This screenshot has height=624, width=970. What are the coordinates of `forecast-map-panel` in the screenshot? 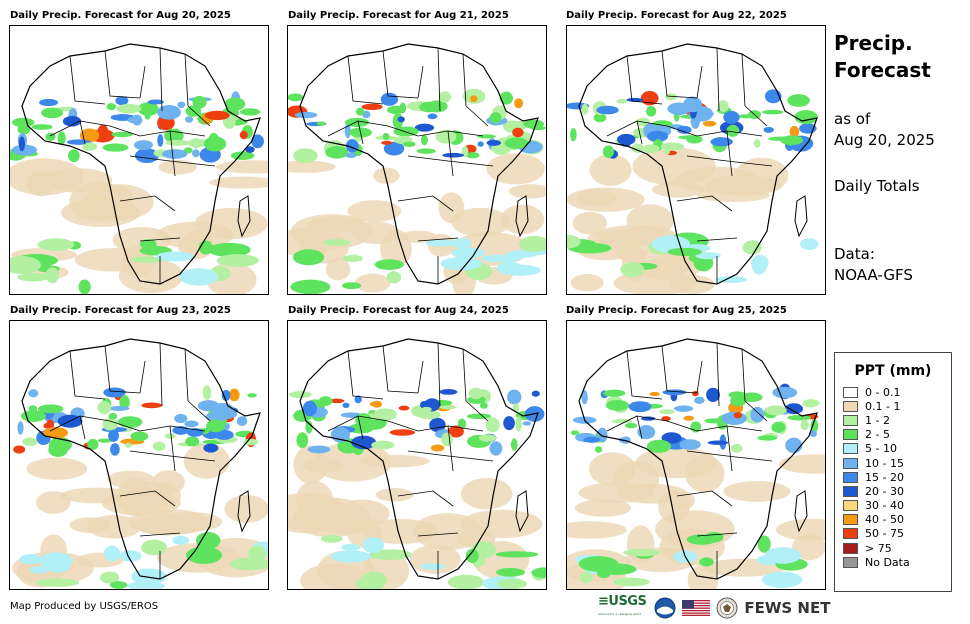 It's located at (696, 160).